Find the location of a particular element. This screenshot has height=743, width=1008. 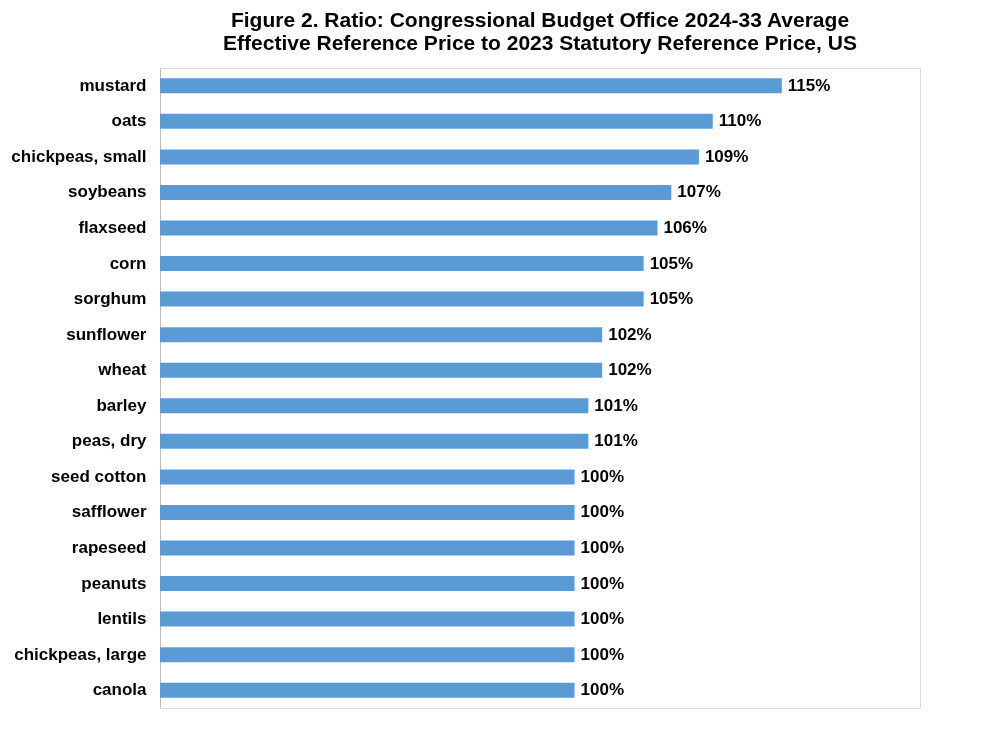

y-tick-label: sorghum is located at coordinates (110, 299).